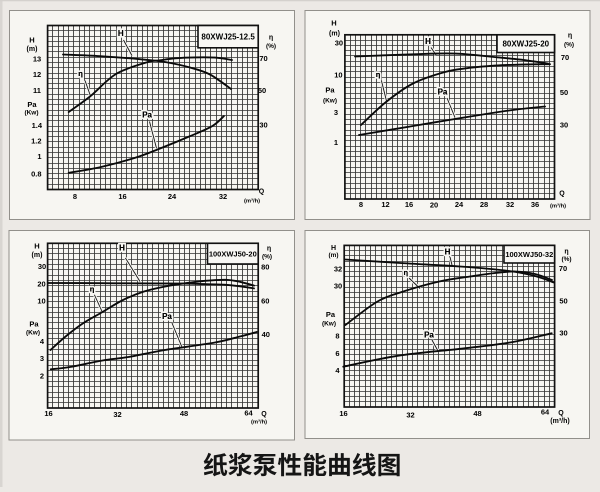 The height and width of the screenshot is (492, 600). What do you see at coordinates (184, 413) in the screenshot?
I see `svg-text: 48` at bounding box center [184, 413].